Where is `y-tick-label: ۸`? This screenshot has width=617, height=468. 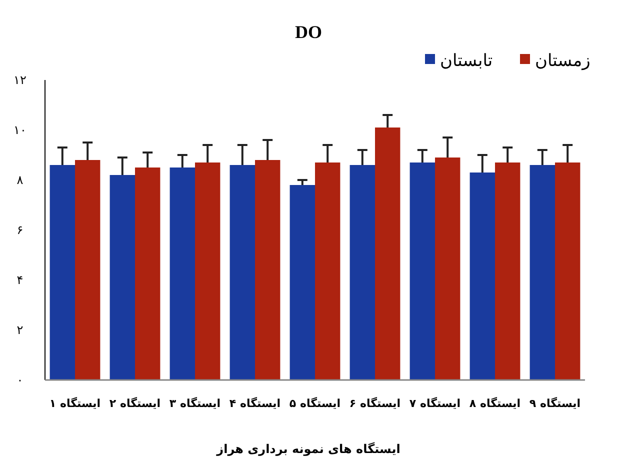 y-tick-label: ۸ is located at coordinates (20, 180).